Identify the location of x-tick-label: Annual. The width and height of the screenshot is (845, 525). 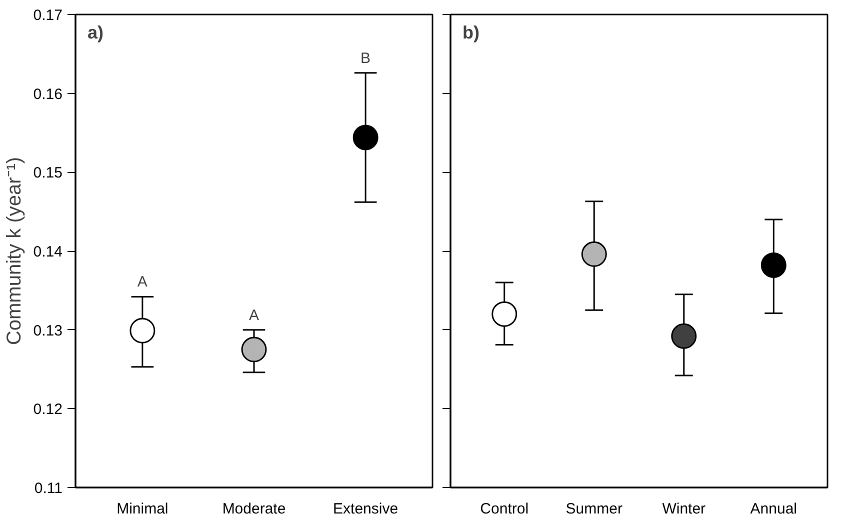
(774, 509).